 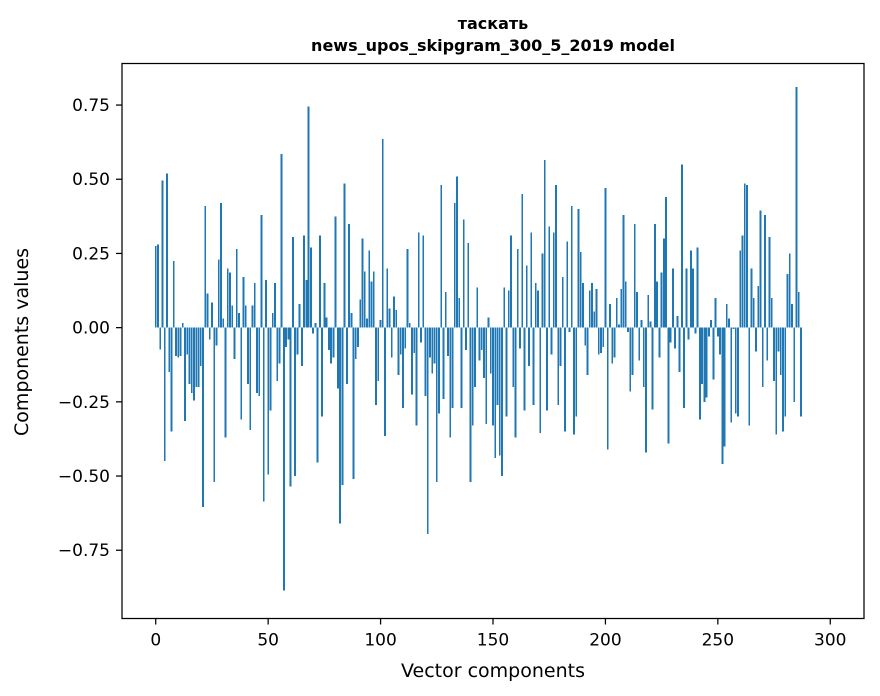 What do you see at coordinates (493, 641) in the screenshot?
I see `x-tick-label: 150` at bounding box center [493, 641].